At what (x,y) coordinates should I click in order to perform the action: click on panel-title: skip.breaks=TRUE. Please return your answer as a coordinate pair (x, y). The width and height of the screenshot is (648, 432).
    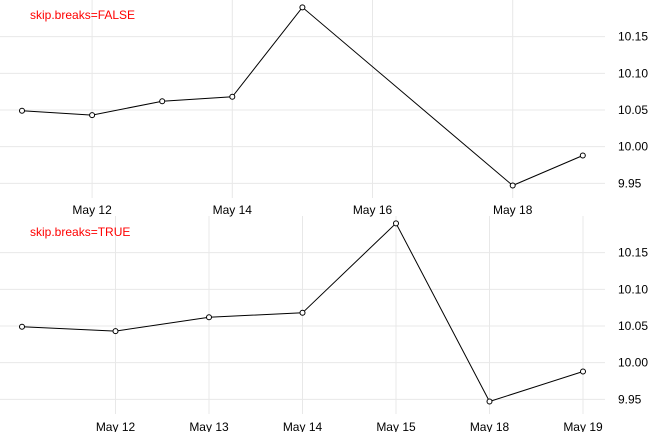
    Looking at the image, I should click on (80, 232).